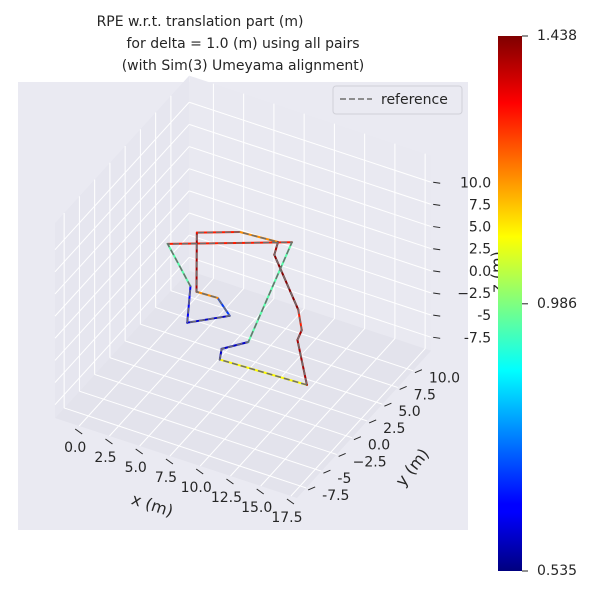 The image size is (600, 600). Describe the element at coordinates (414, 100) in the screenshot. I see `legend-label: reference` at that location.